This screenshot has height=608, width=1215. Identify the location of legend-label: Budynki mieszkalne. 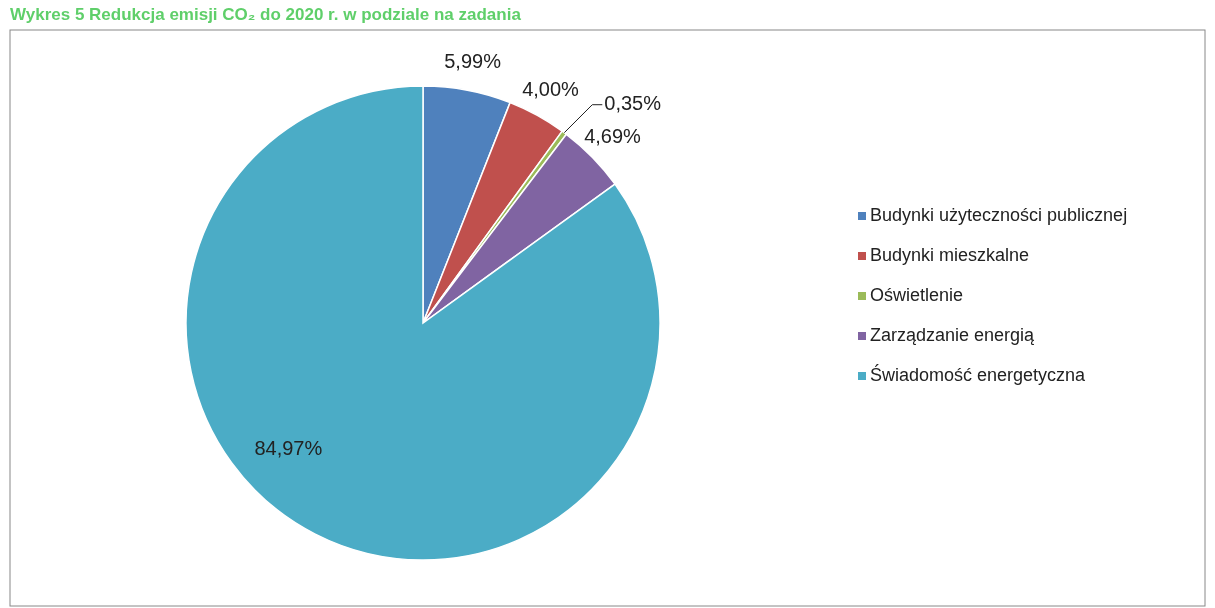
(950, 254).